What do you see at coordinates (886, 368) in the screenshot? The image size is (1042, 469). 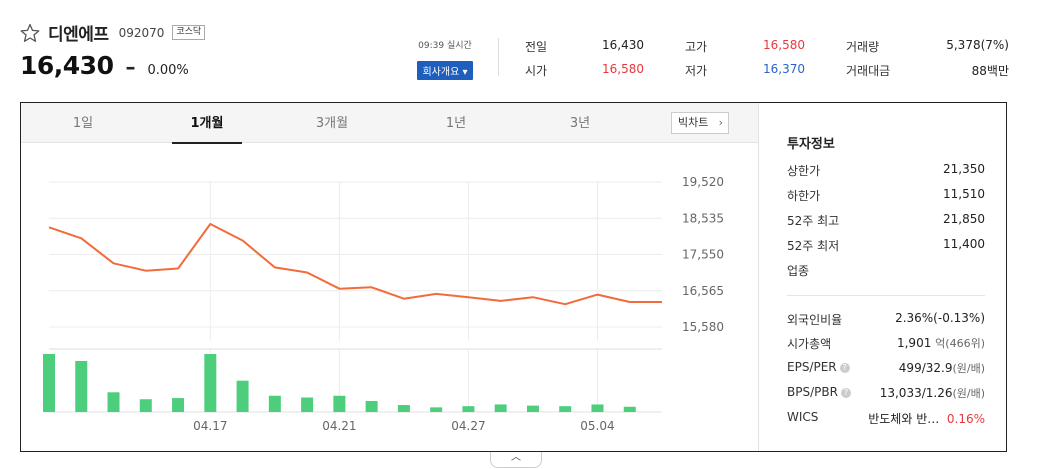 I see `eps-per-row: EPS/PER? 499/32.9(원/배)` at bounding box center [886, 368].